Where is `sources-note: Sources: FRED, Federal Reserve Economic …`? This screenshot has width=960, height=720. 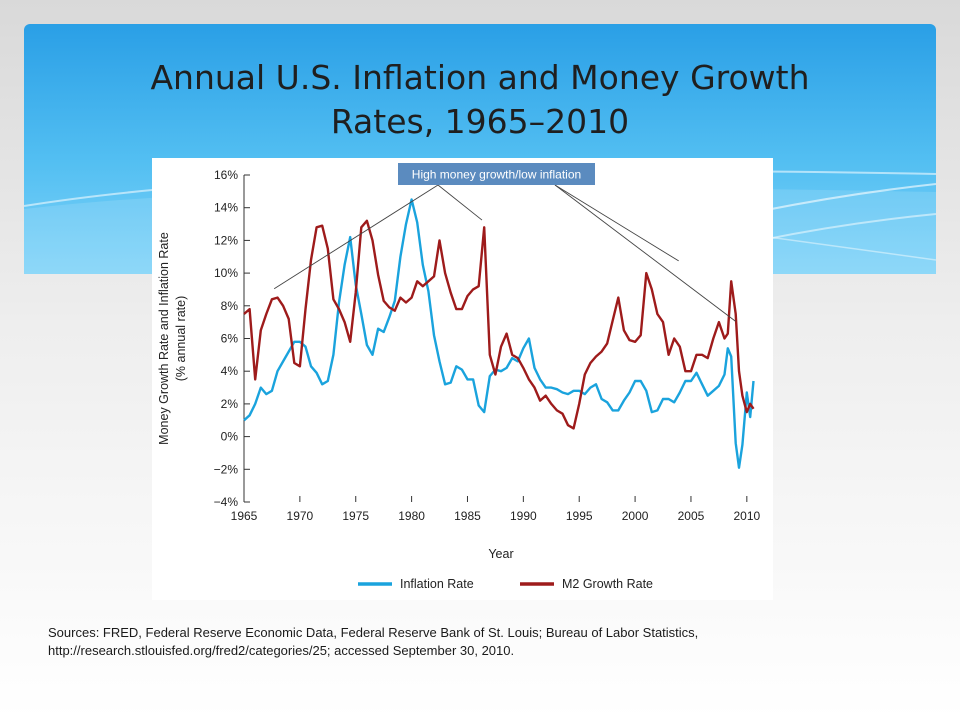 sources-note: Sources: FRED, Federal Reserve Economic … is located at coordinates (488, 642).